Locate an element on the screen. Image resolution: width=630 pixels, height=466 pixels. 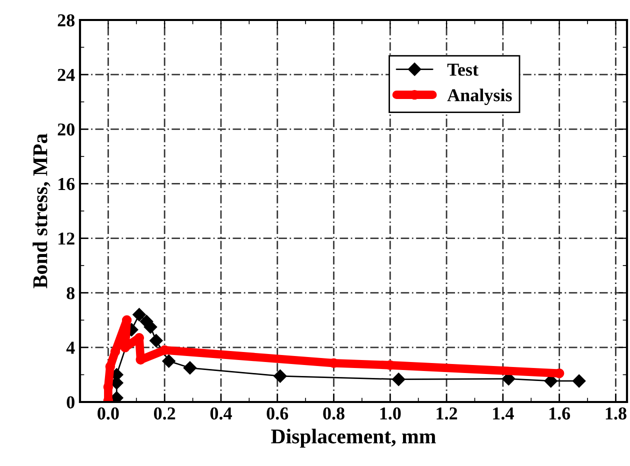
y-tick-label: 16 is located at coordinates (66, 184).